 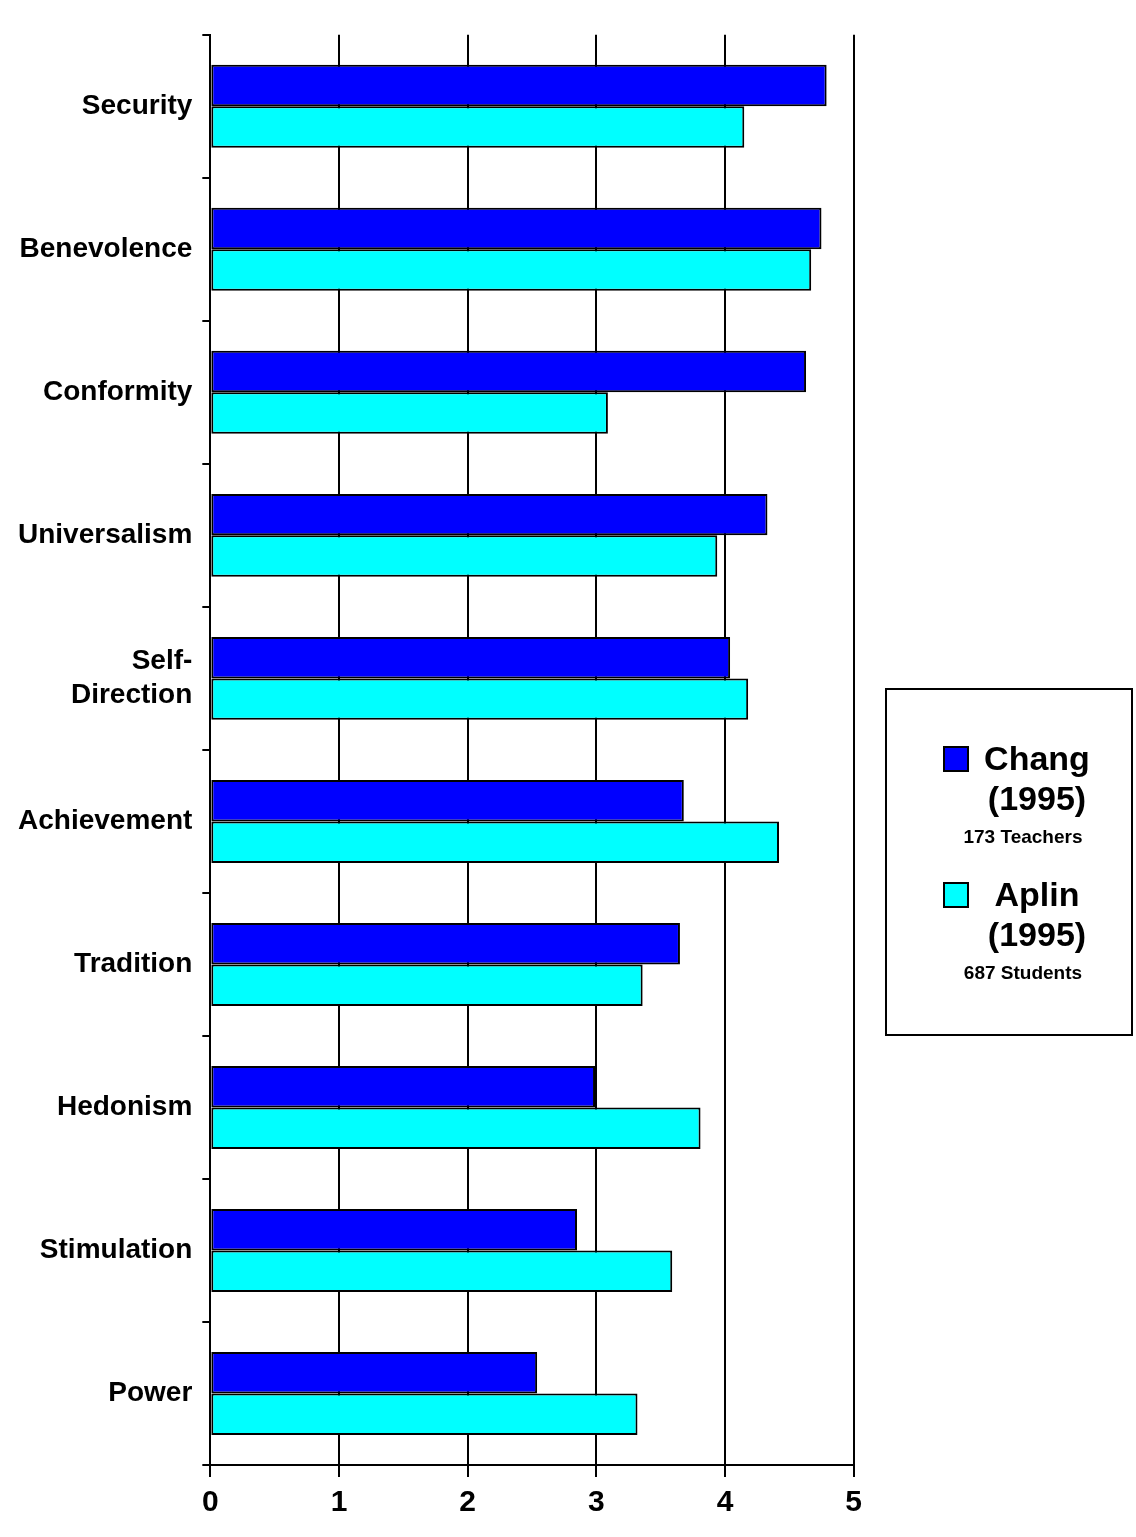 I want to click on y-tick-label: Benevolence, so click(x=106, y=248).